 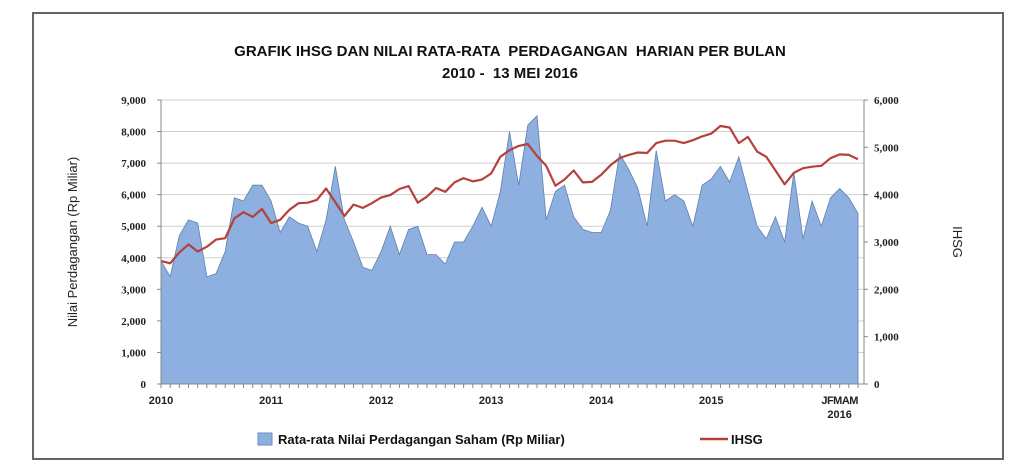 What do you see at coordinates (957, 242) in the screenshot?
I see `y-axis-right-label: IHSG` at bounding box center [957, 242].